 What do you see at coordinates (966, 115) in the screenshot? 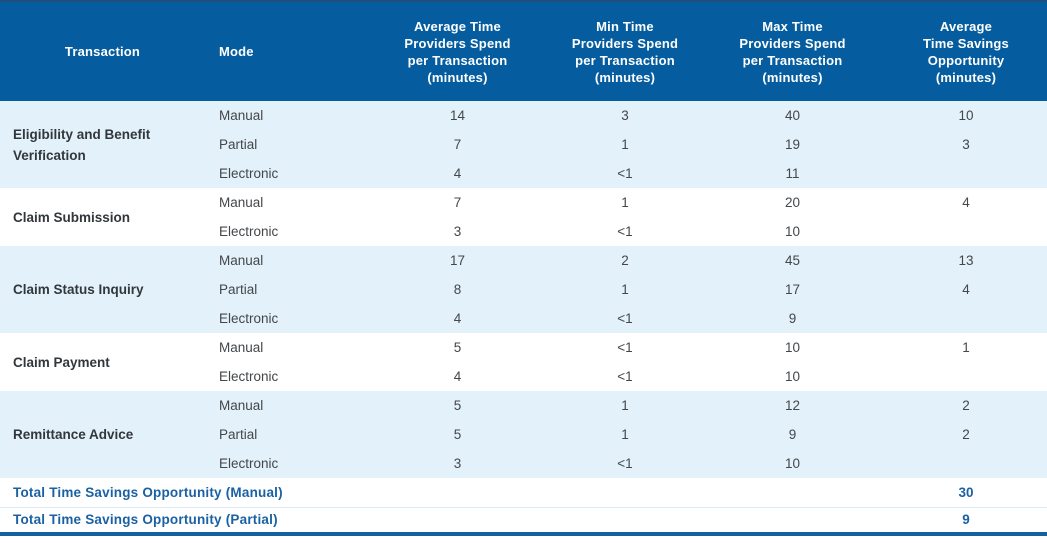
I see `savings-cell: 10` at bounding box center [966, 115].